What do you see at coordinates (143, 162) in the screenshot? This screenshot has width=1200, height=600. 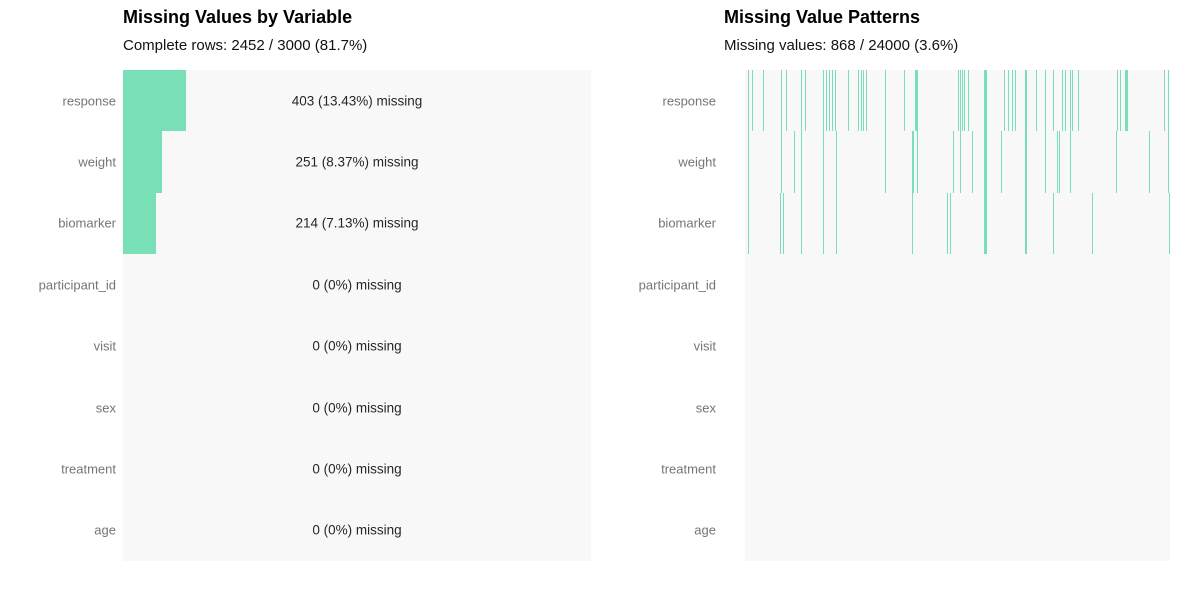 I see `missing-bar-weight` at bounding box center [143, 162].